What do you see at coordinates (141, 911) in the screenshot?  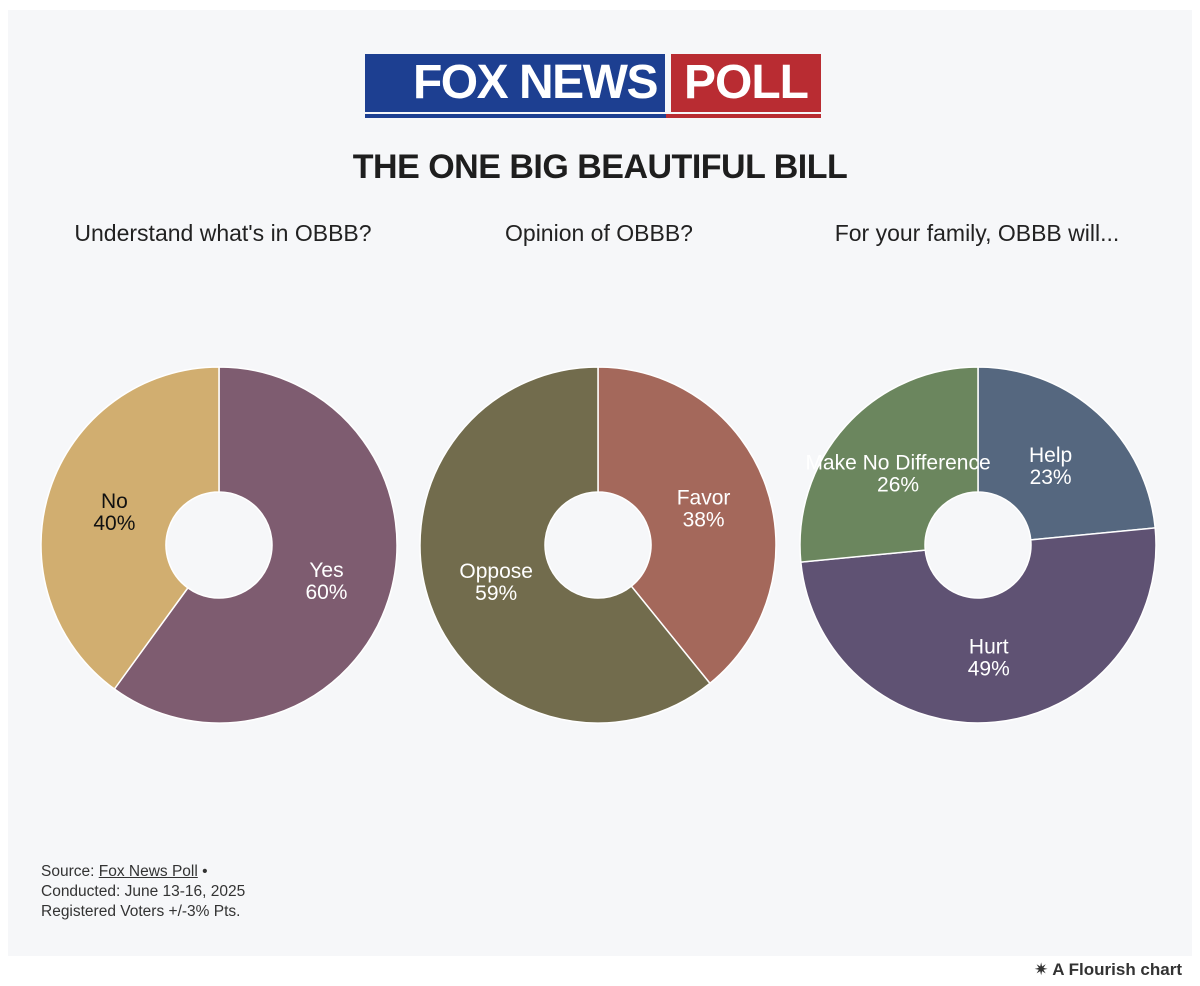 I see `source-voters: Registered Voters +/-3% Pts.` at bounding box center [141, 911].